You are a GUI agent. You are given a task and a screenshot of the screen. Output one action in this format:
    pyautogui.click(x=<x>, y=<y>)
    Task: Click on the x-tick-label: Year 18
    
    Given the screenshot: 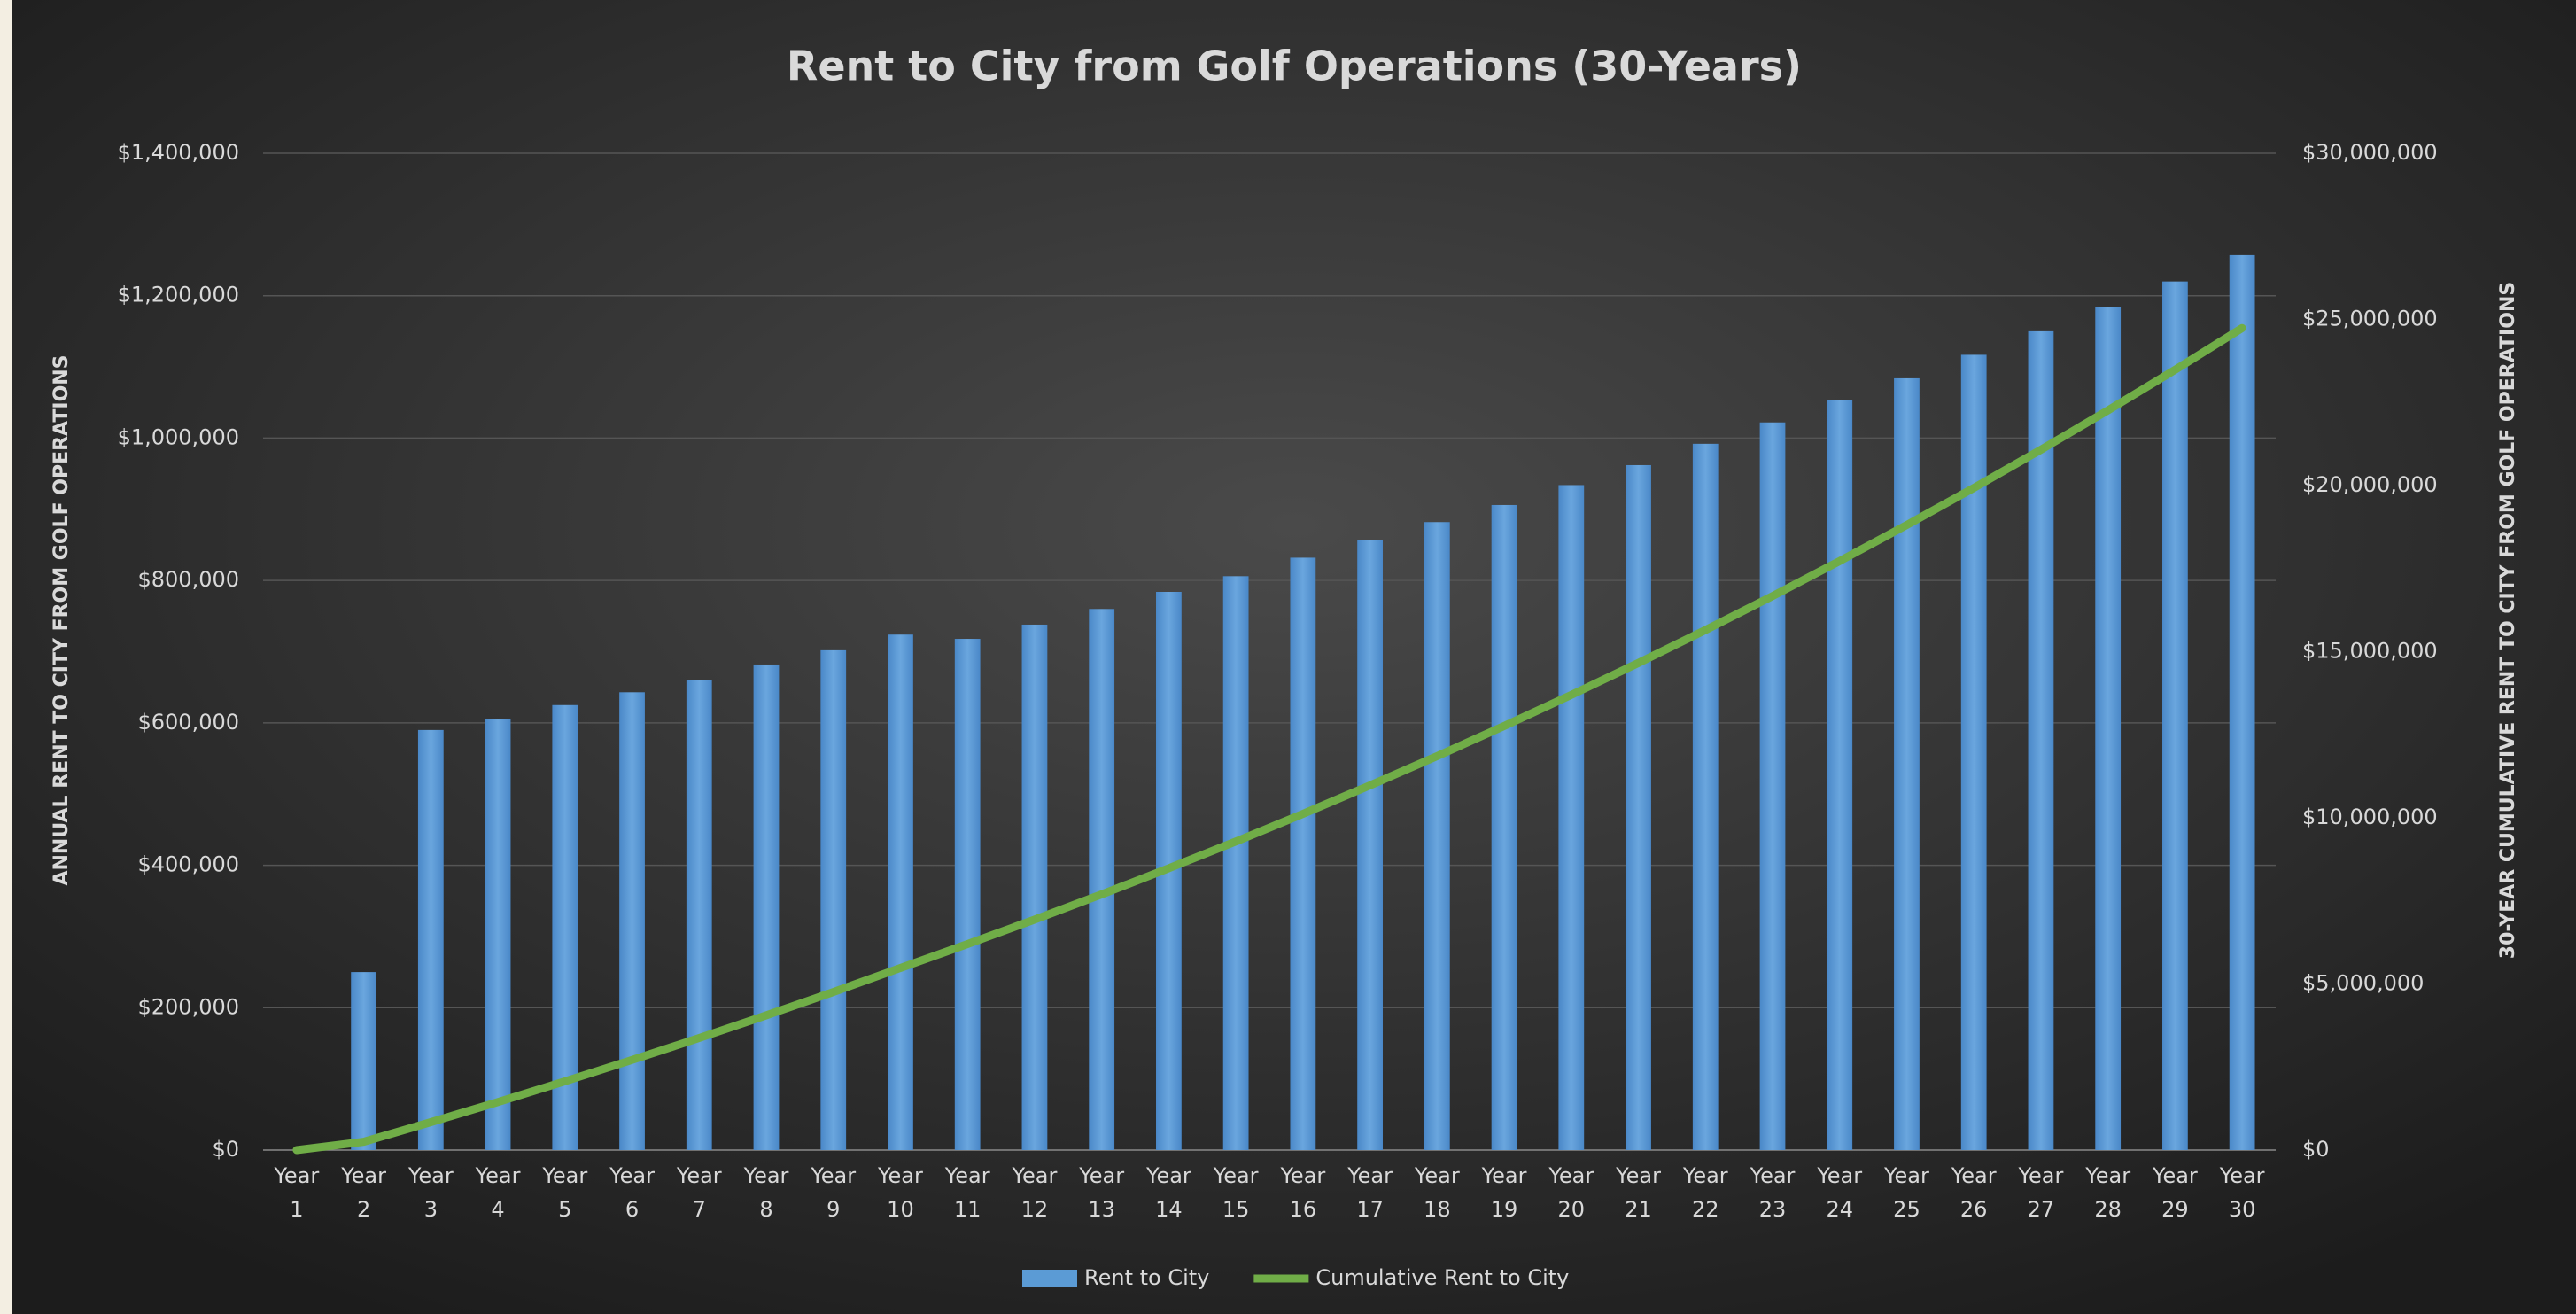 What is the action you would take?
    pyautogui.click(x=1437, y=1192)
    